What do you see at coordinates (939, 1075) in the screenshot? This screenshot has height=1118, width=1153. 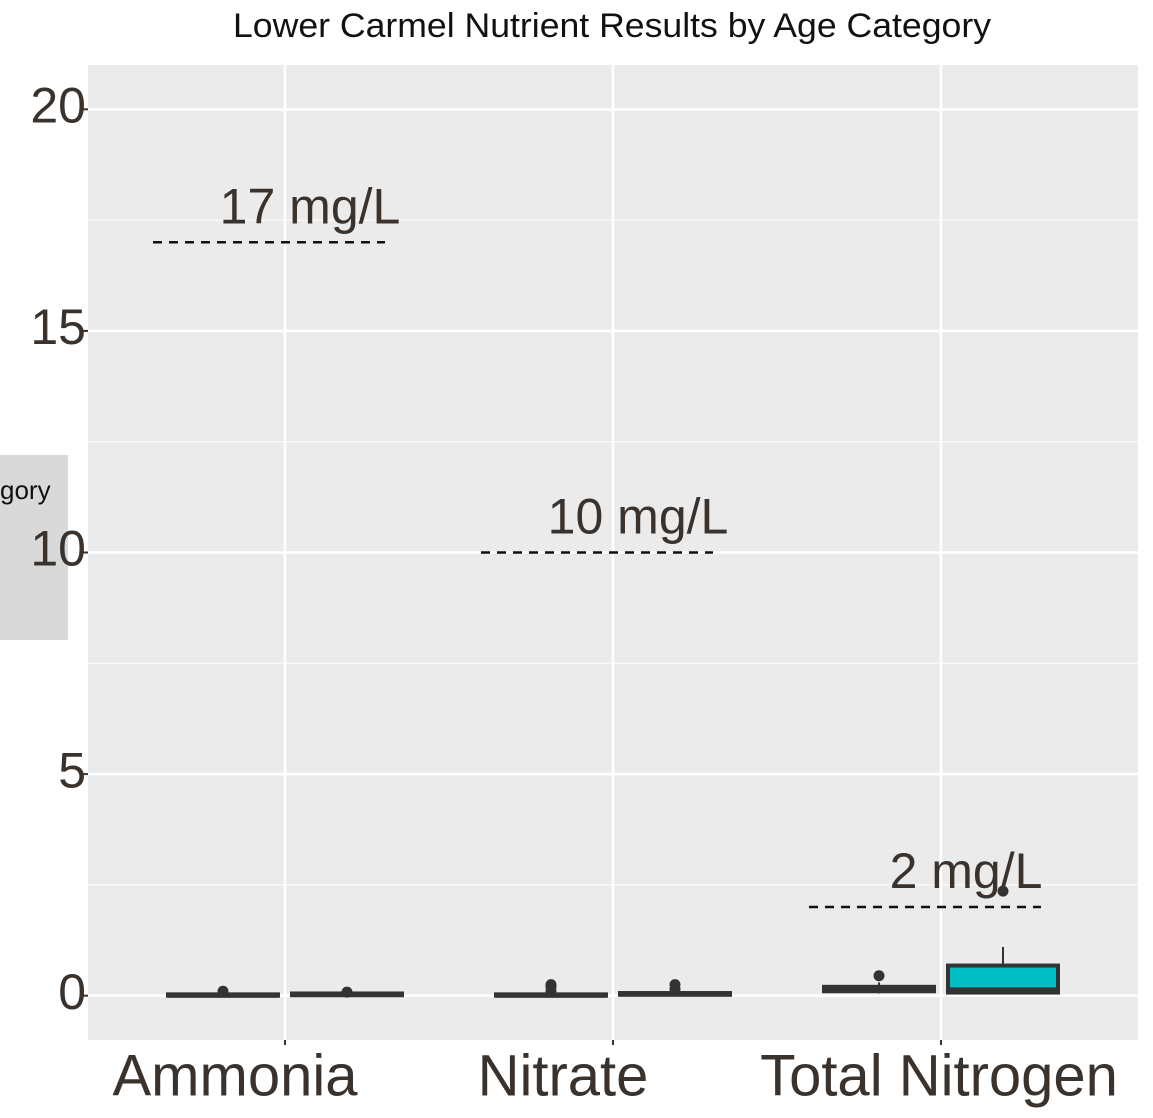 I see `x-tick-label: Total Nitrogen` at bounding box center [939, 1075].